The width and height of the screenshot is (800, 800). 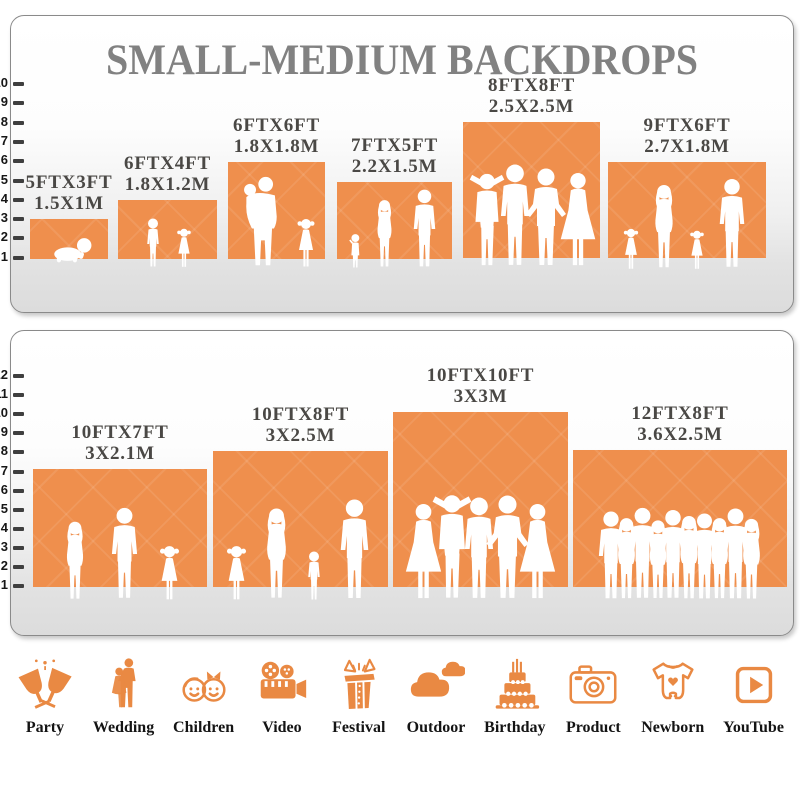 I want to click on size-ft: 10FTX10FT, so click(x=480, y=375).